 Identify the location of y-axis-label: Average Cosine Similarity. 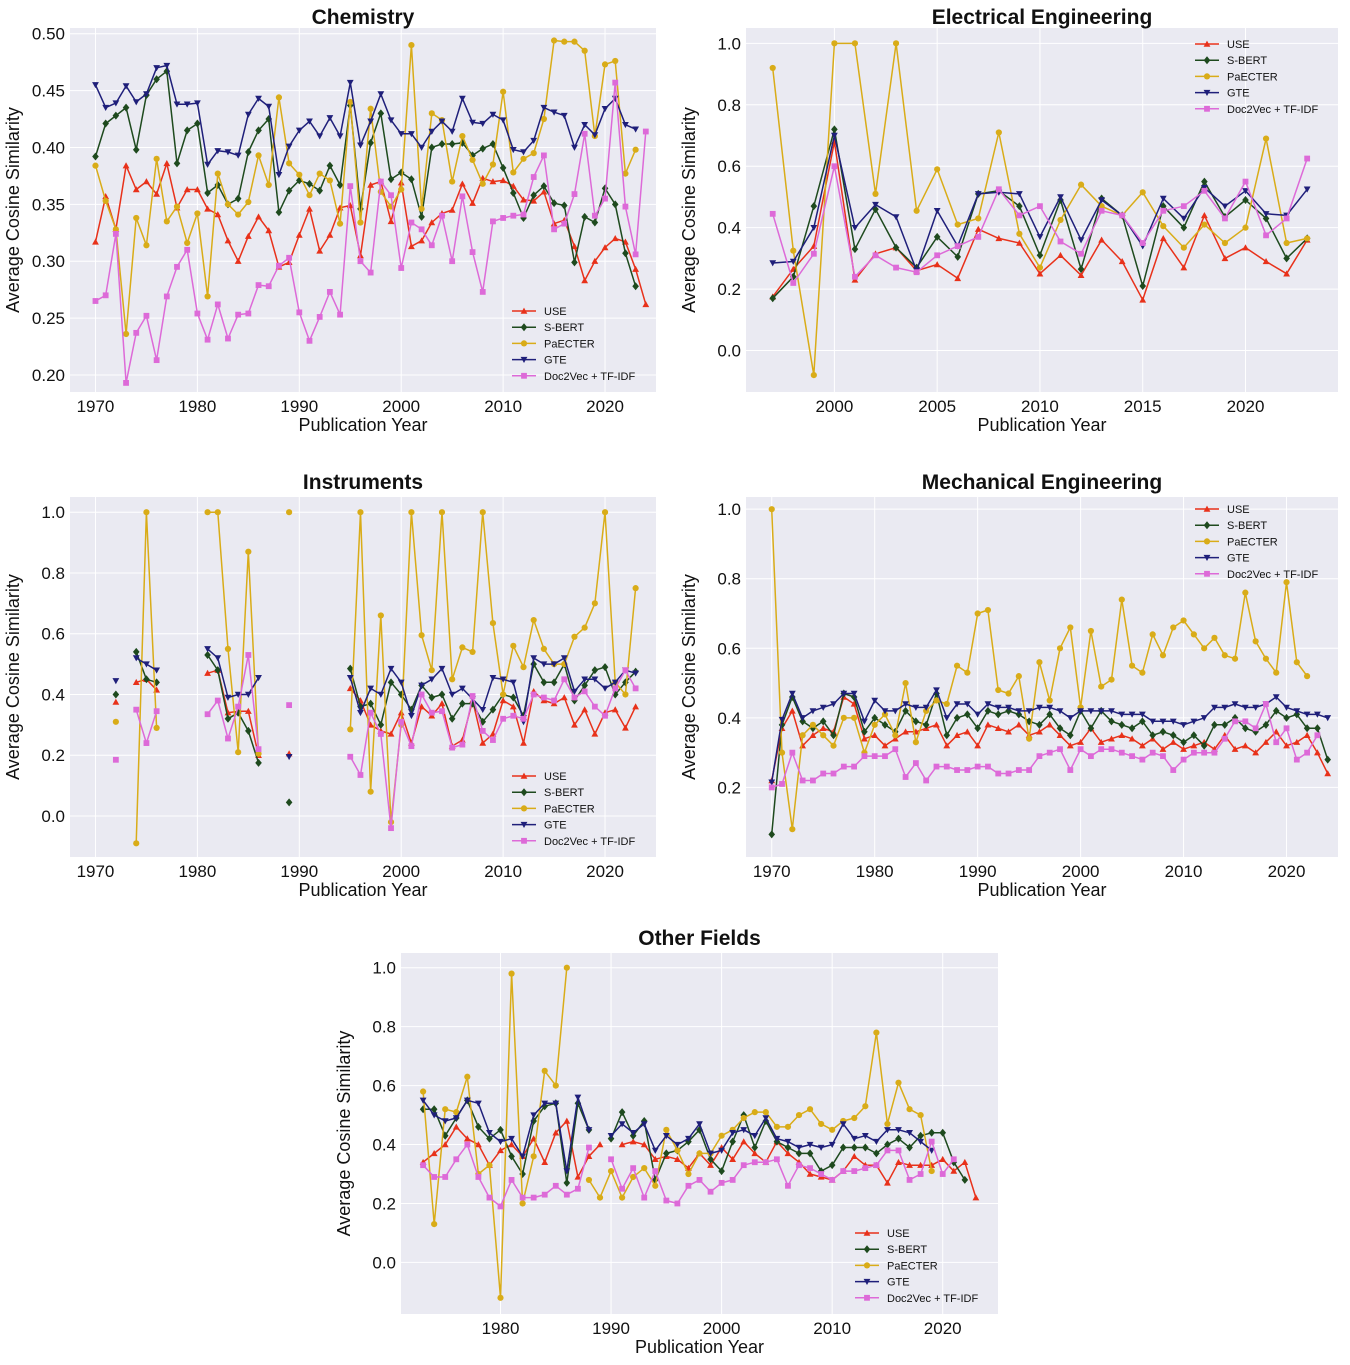
(13, 210).